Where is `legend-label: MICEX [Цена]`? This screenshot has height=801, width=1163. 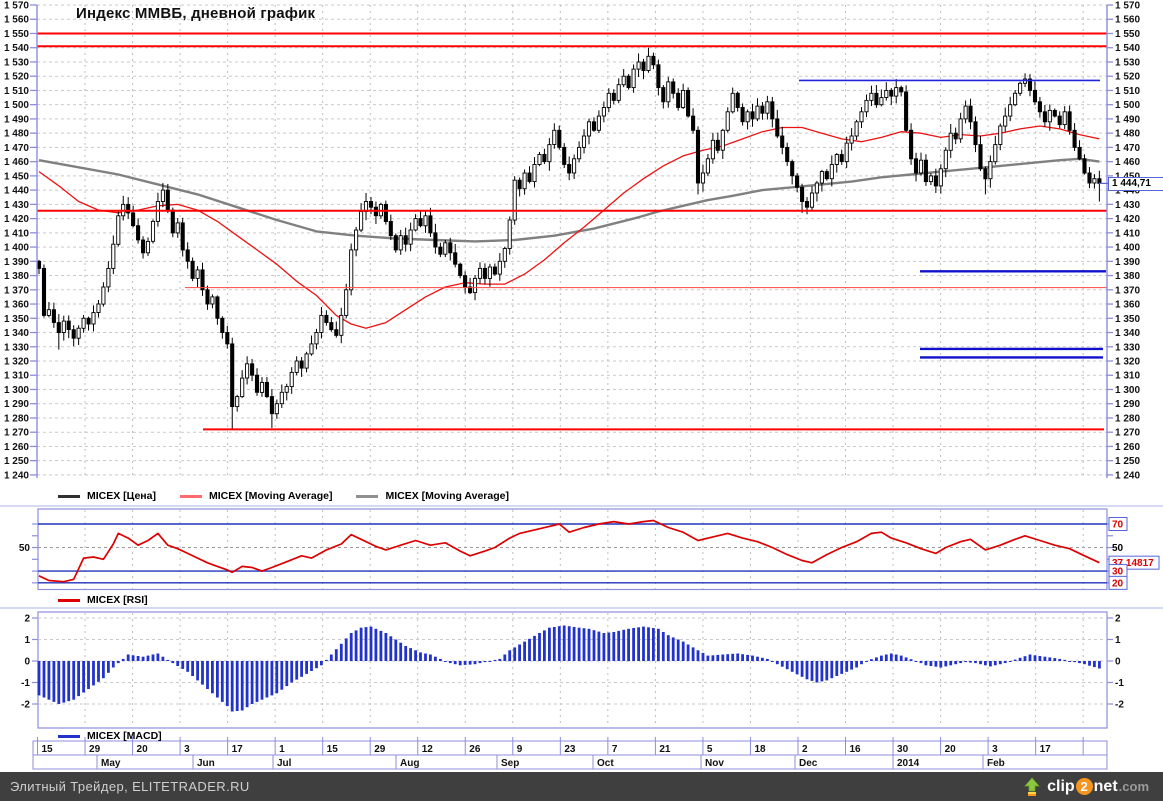
legend-label: MICEX [Цена] is located at coordinates (121, 496).